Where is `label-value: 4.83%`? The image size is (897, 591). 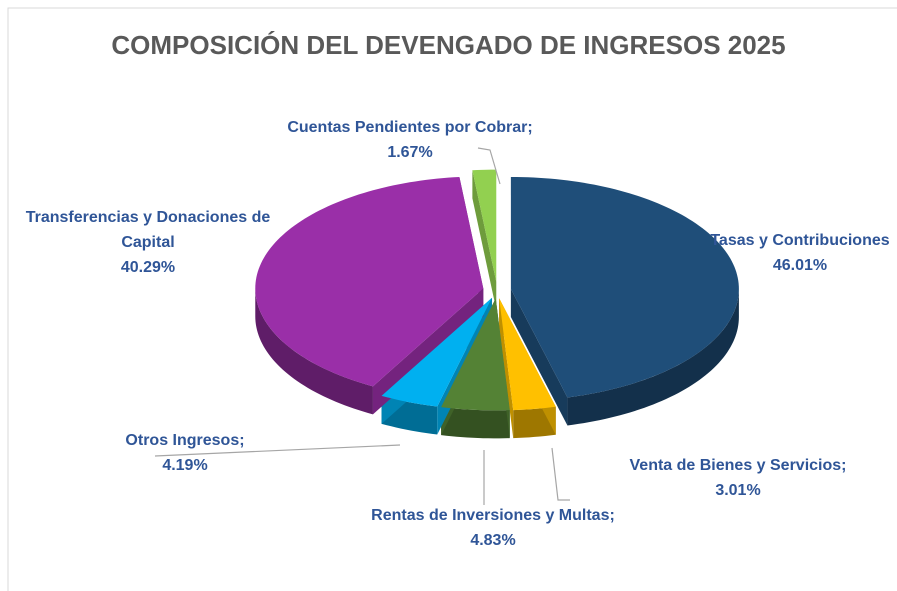
label-value: 4.83% is located at coordinates (493, 540).